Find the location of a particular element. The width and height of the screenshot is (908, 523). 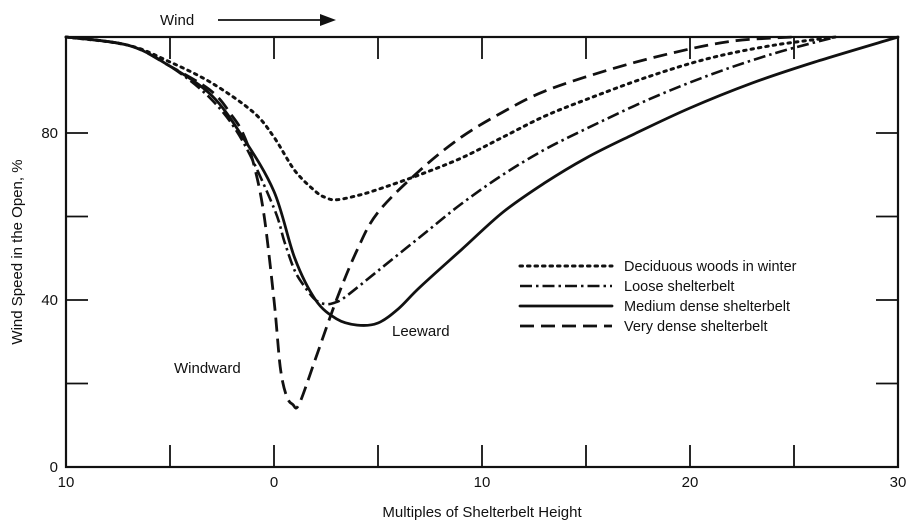

legend-label-2: Loose shelterbelt is located at coordinates (679, 287).